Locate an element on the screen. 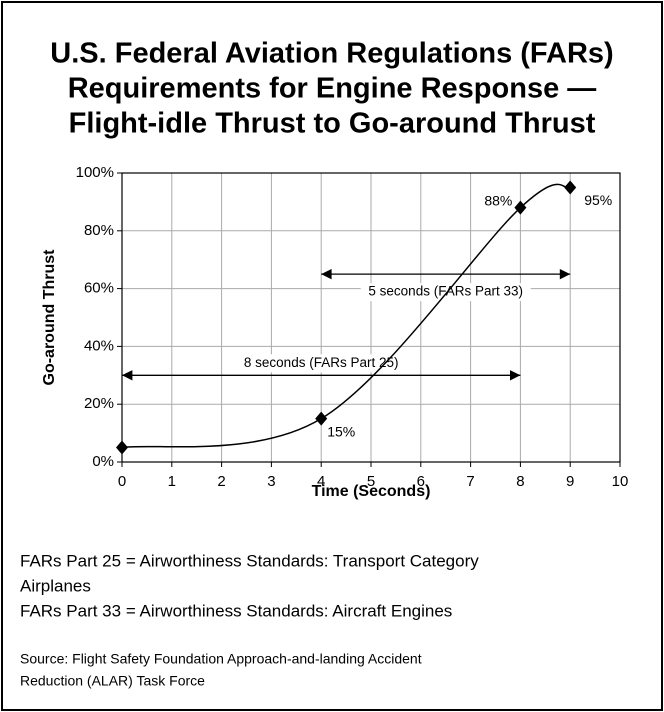 This screenshot has width=664, height=712. source: Reduction (ALAR) Task Force is located at coordinates (112, 681).